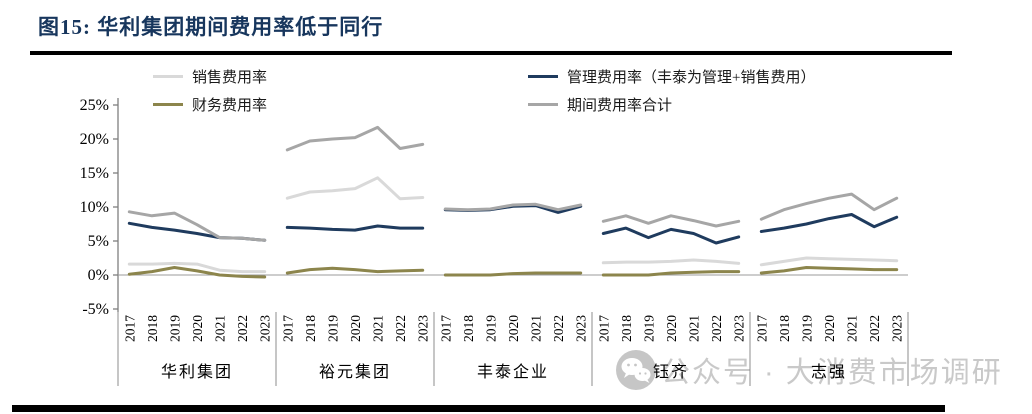  Describe the element at coordinates (491, 53) in the screenshot. I see `title-divider` at that location.